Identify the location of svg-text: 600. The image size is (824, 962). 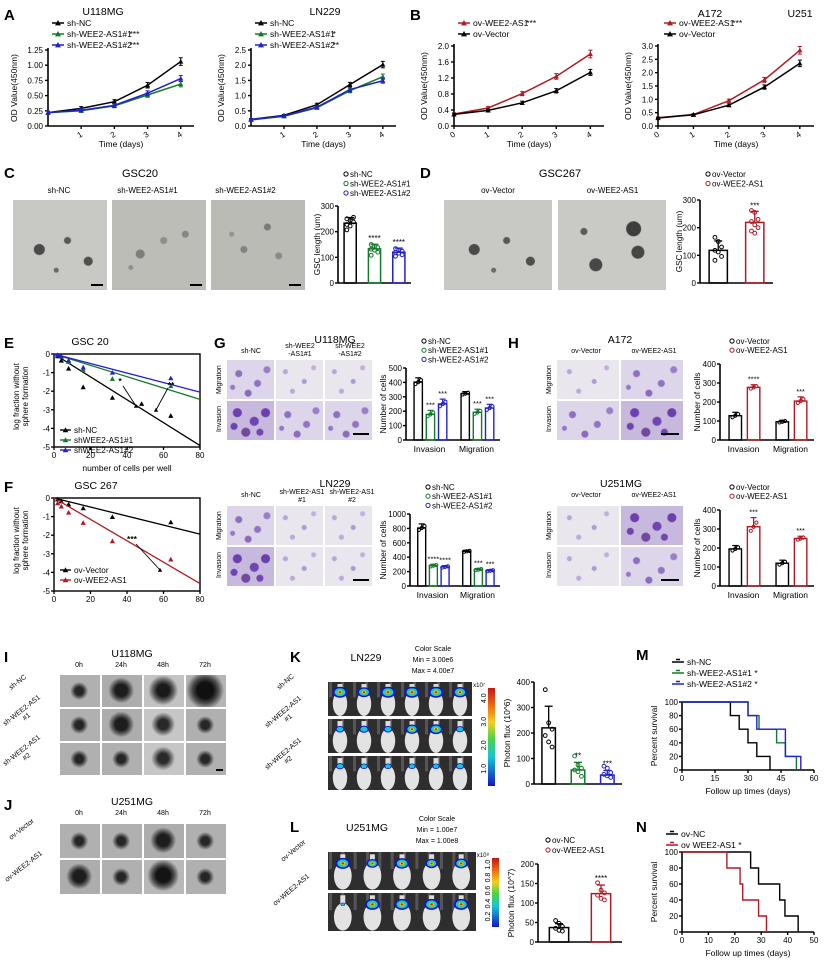
(400, 543).